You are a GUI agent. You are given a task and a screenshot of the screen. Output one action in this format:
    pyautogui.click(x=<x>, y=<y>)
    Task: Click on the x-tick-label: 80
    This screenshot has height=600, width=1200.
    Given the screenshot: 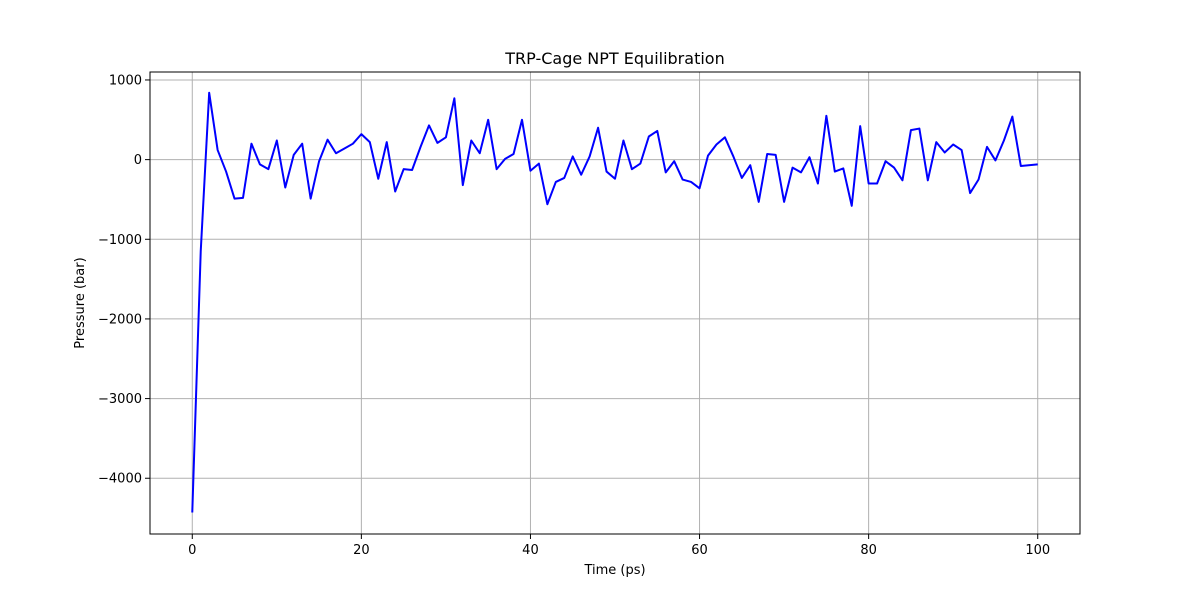 What is the action you would take?
    pyautogui.click(x=868, y=550)
    